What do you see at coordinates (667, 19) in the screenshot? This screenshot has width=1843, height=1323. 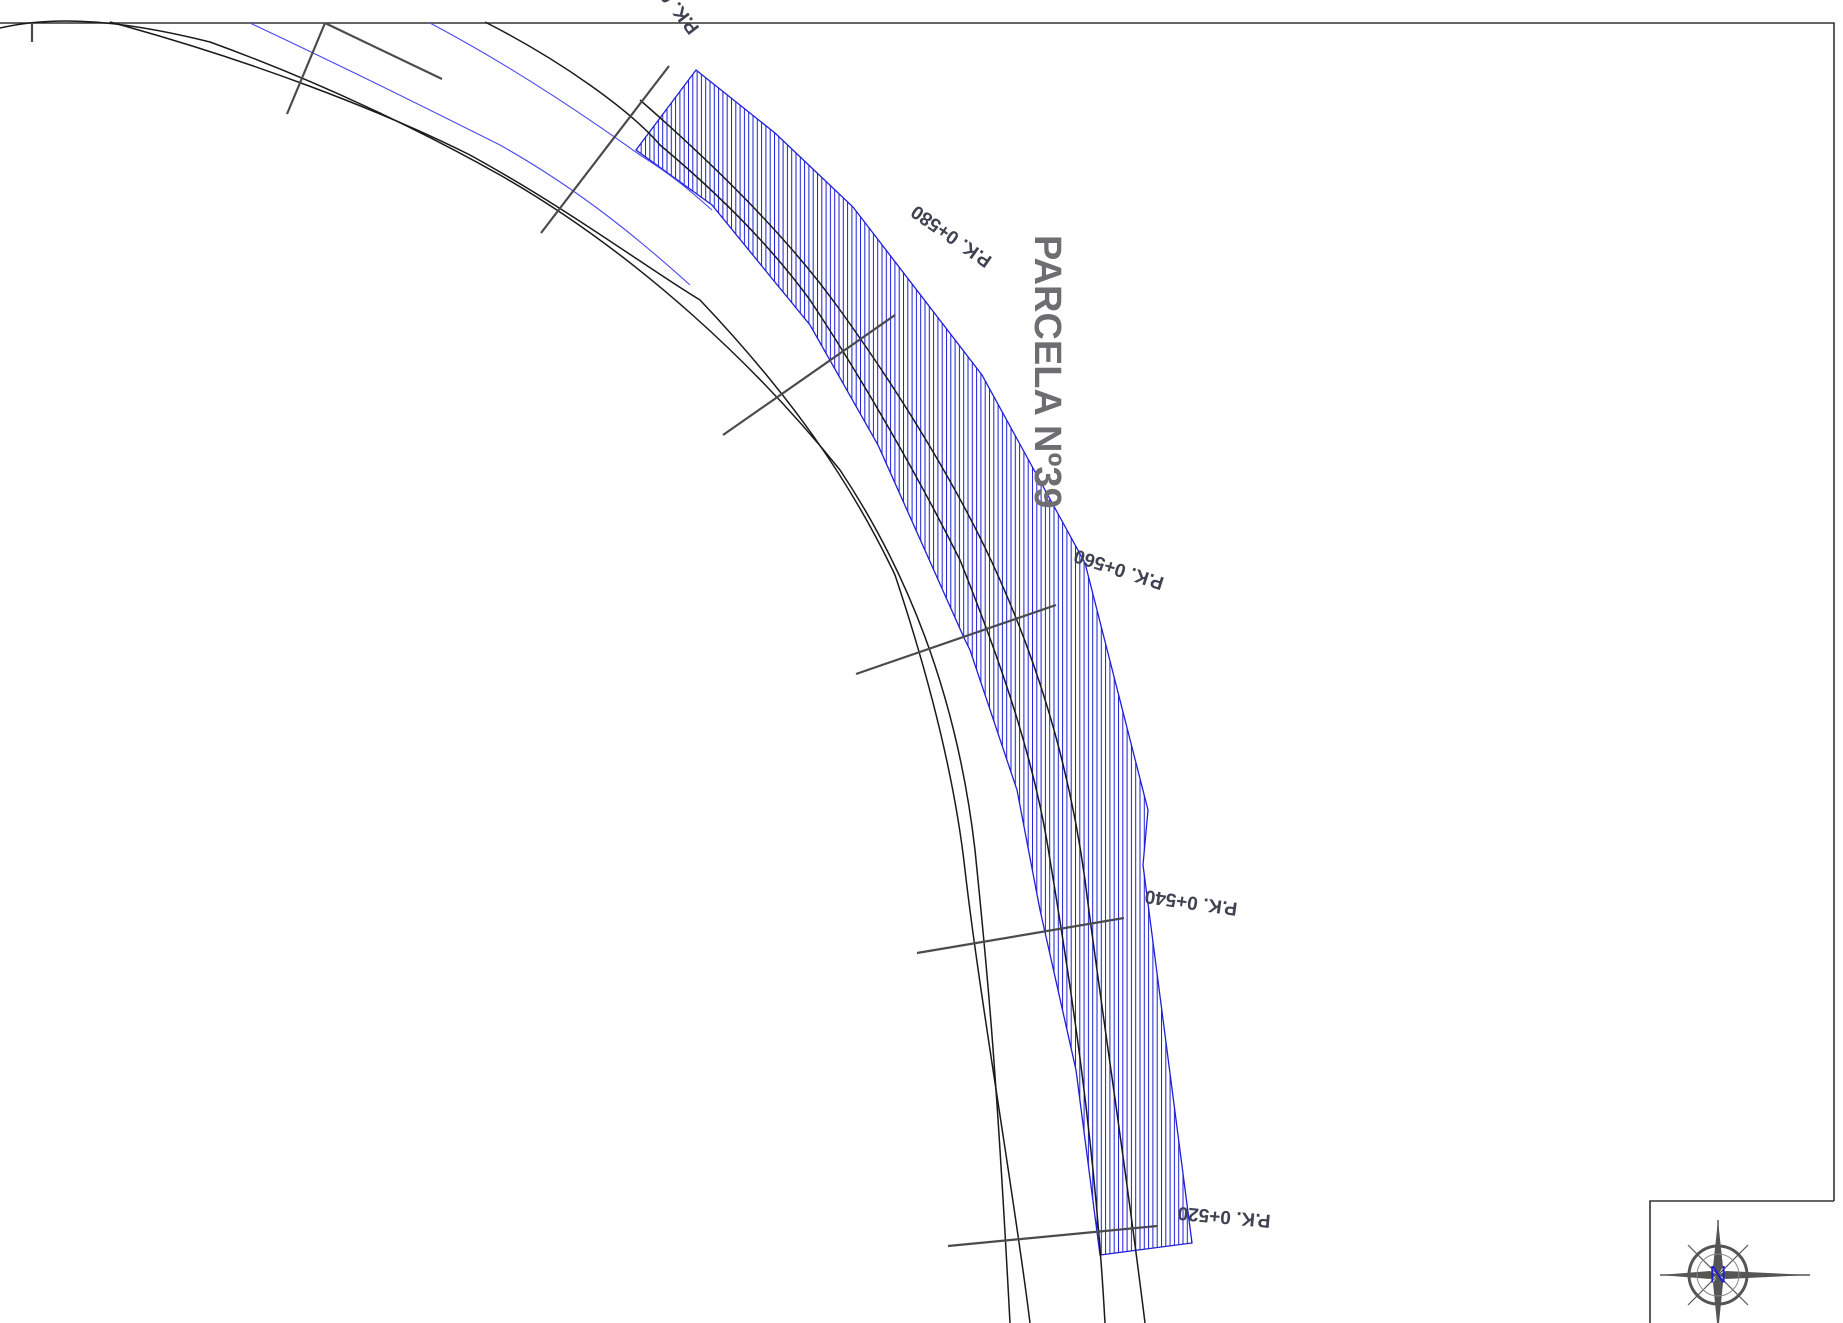 I see `station-label-0600: P.K. 0+600` at bounding box center [667, 19].